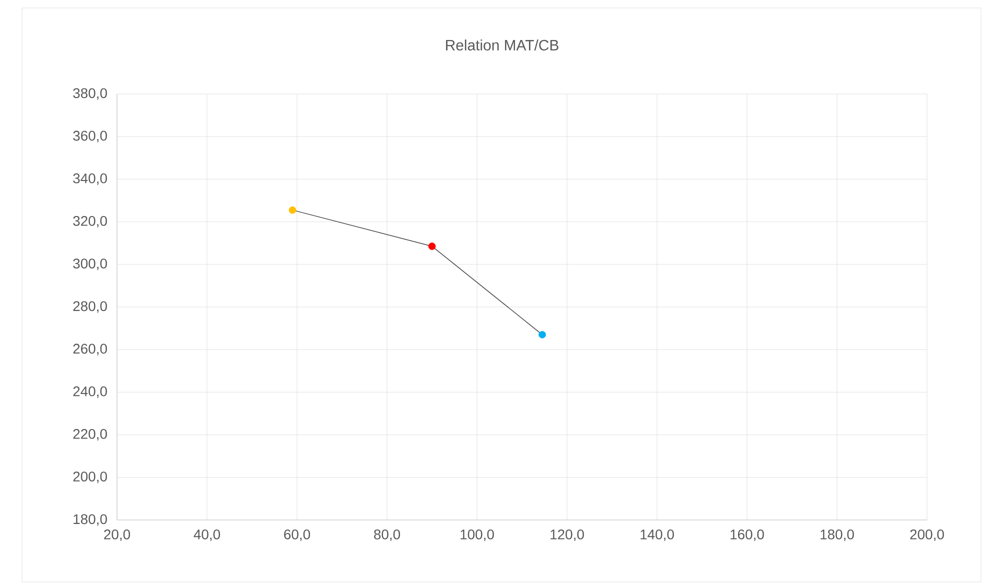  Describe the element at coordinates (387, 535) in the screenshot. I see `x-tick-label: 80,0` at that location.